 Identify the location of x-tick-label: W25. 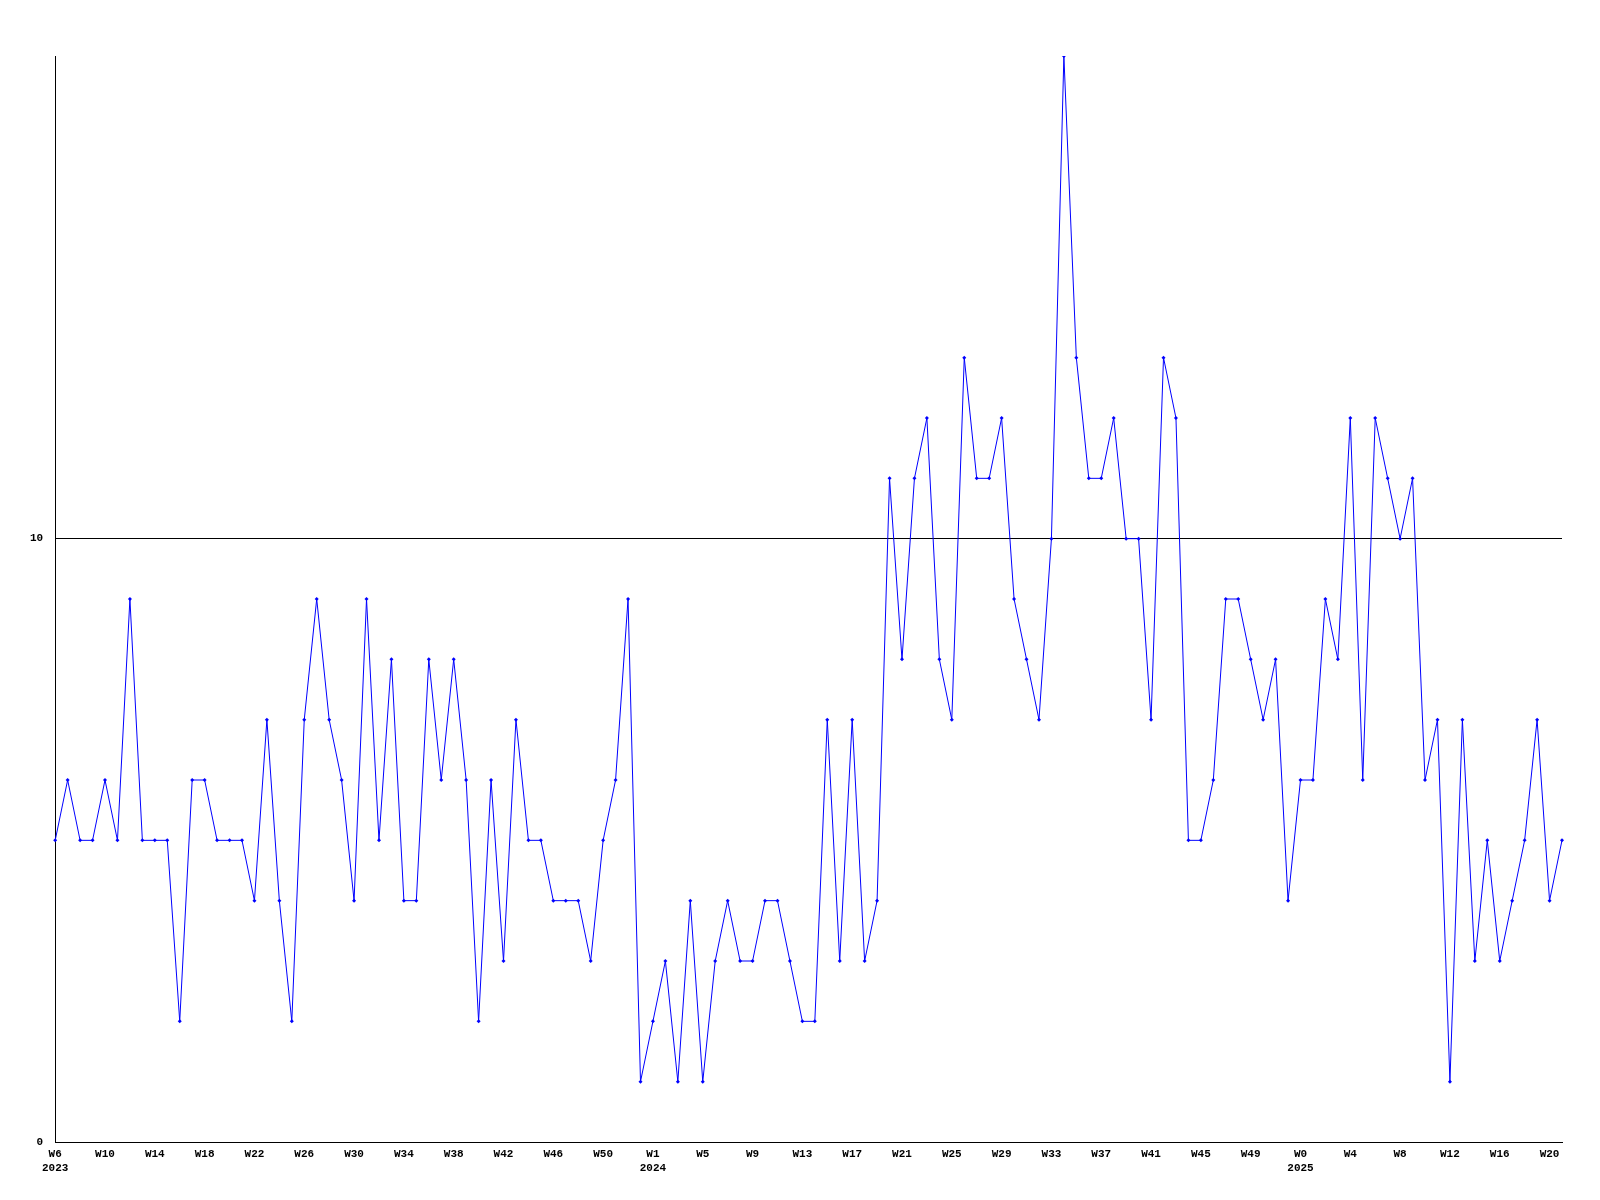
(952, 1154).